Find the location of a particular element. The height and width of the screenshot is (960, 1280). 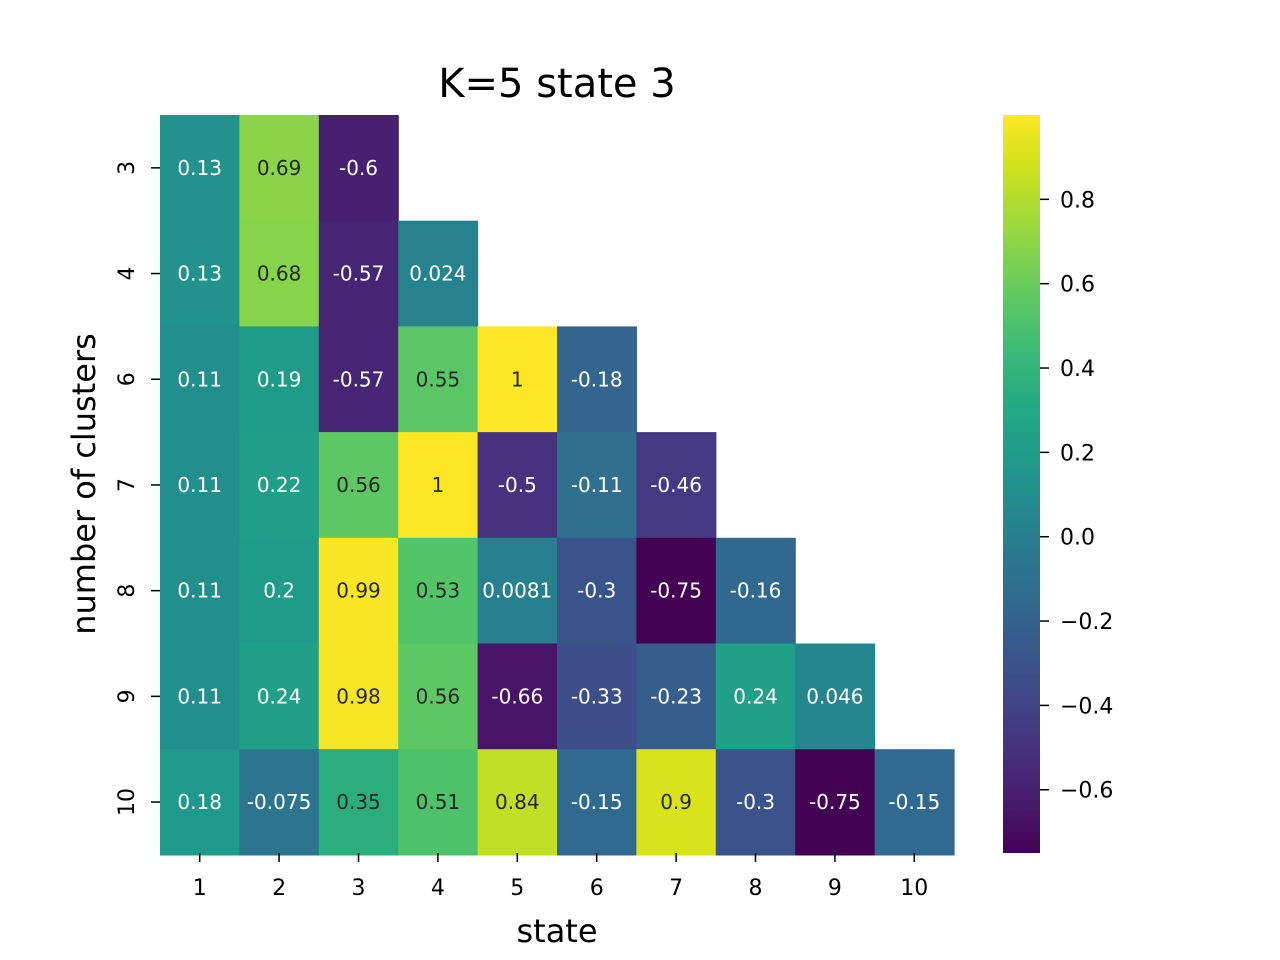

y-tick-label: 6 is located at coordinates (127, 379).